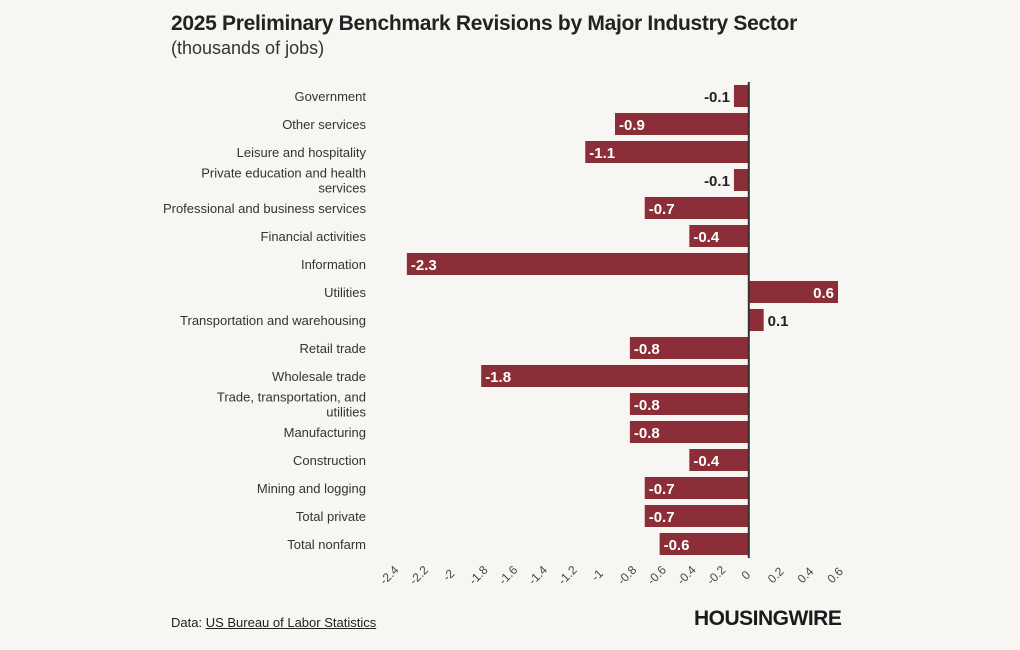 The height and width of the screenshot is (650, 1020). I want to click on data-label: 0.1, so click(778, 321).